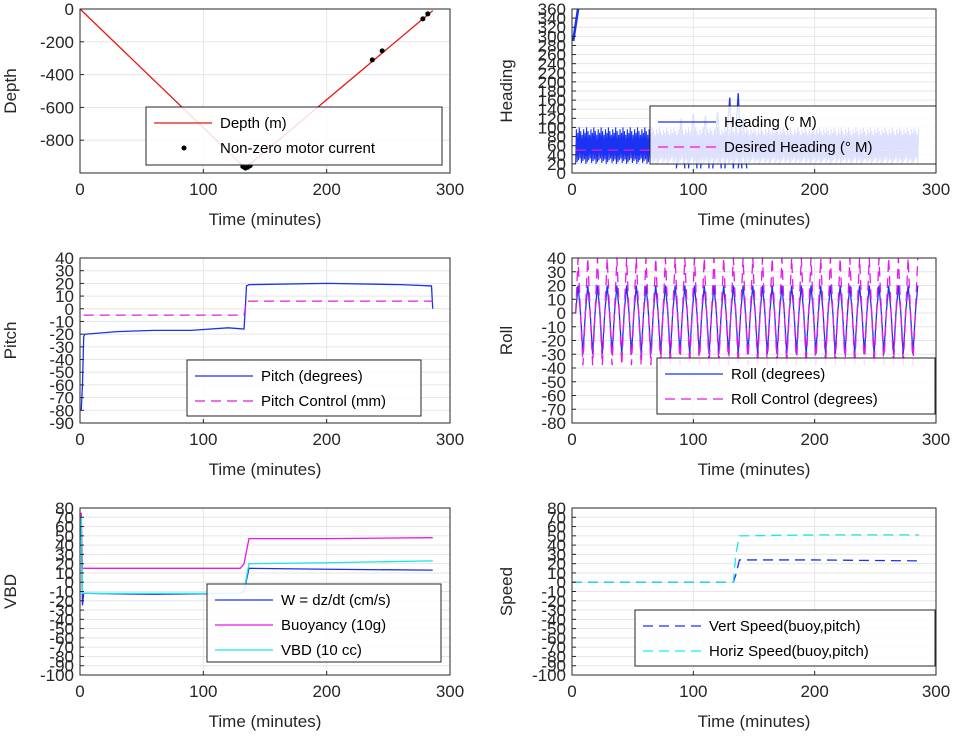  Describe the element at coordinates (336, 600) in the screenshot. I see `legend-label: W = dz/dt (cm/s)` at that location.